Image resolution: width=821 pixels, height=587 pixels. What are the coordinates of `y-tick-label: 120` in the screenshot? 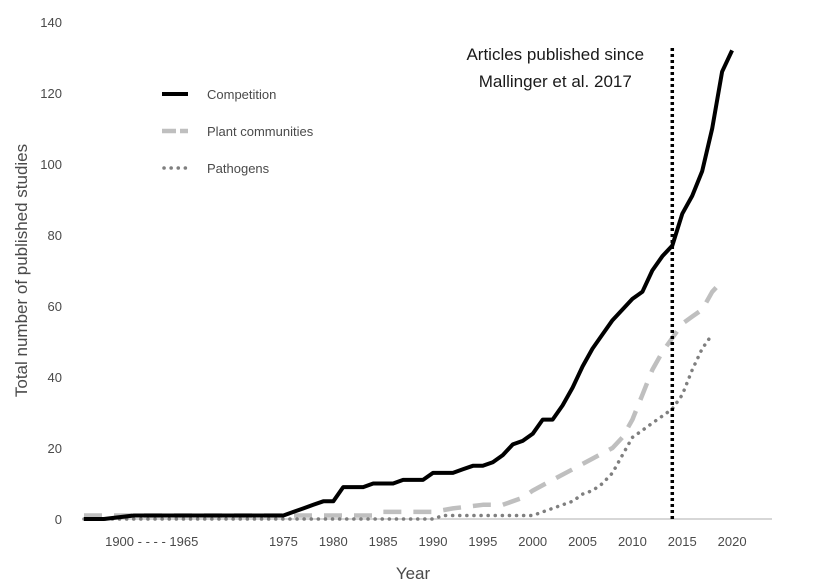 It's located at (51, 93).